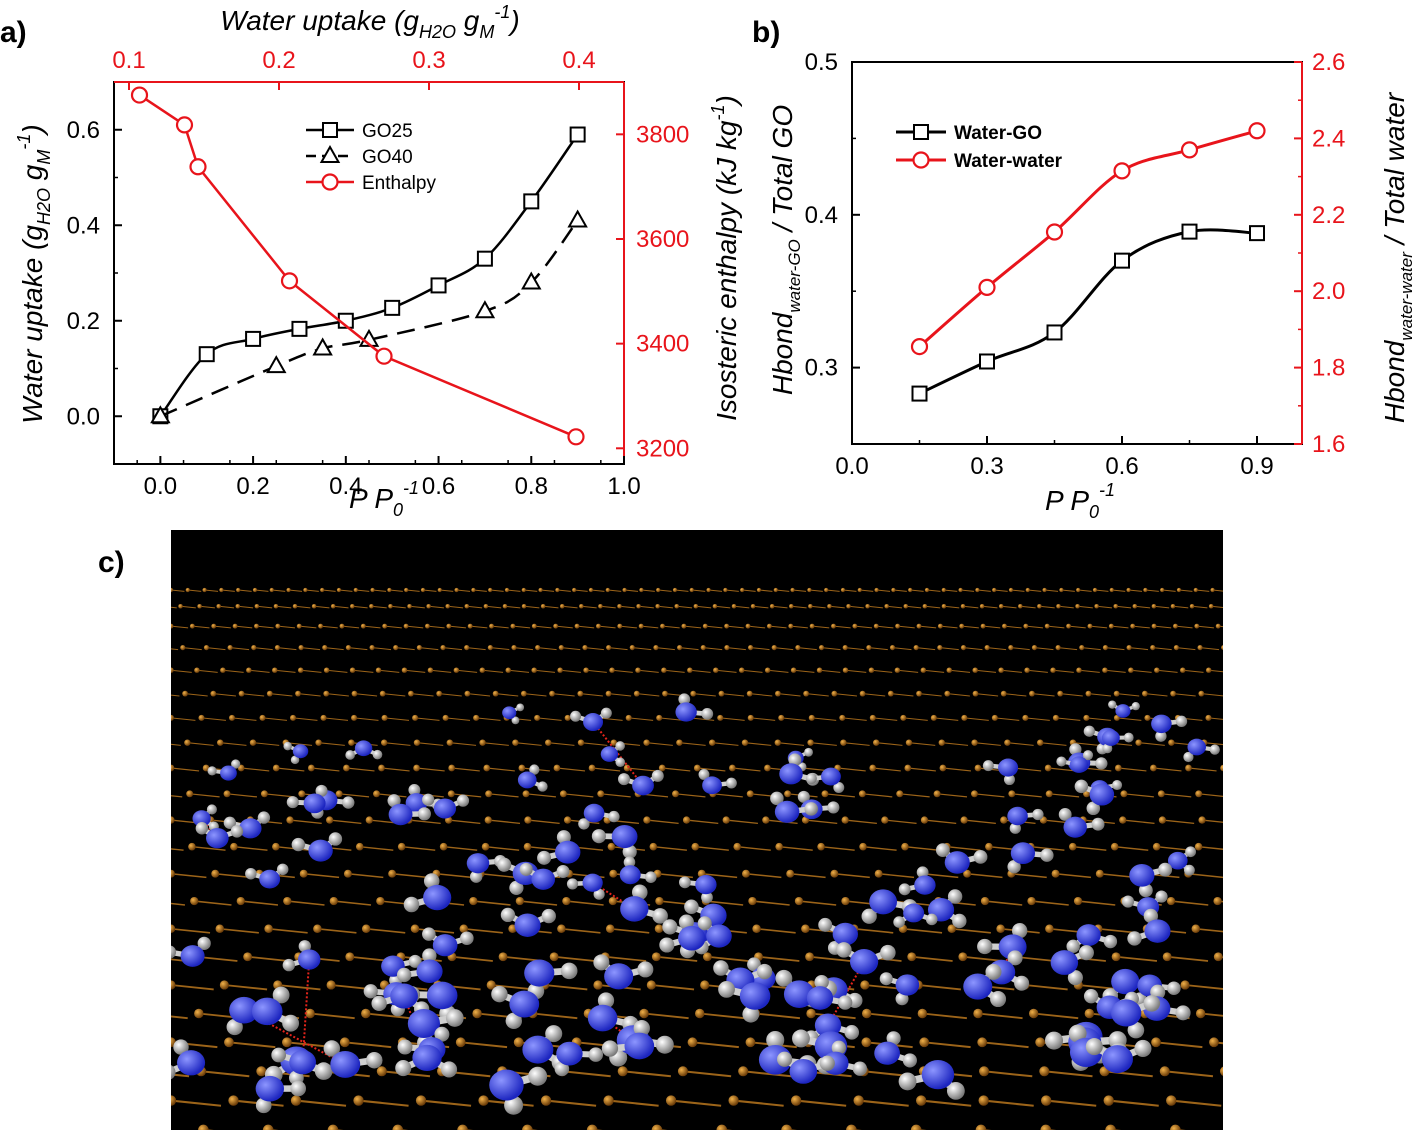  What do you see at coordinates (1328, 291) in the screenshot?
I see `chart-b-y2tick-label: 2.0` at bounding box center [1328, 291].